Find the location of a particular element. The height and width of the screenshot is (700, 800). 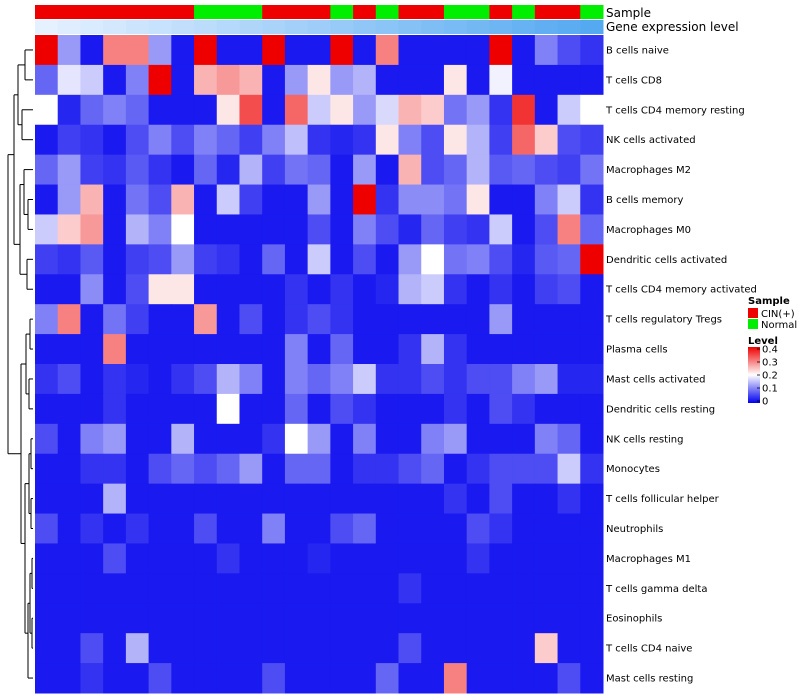

level-tick-label: 0.4 is located at coordinates (770, 350).